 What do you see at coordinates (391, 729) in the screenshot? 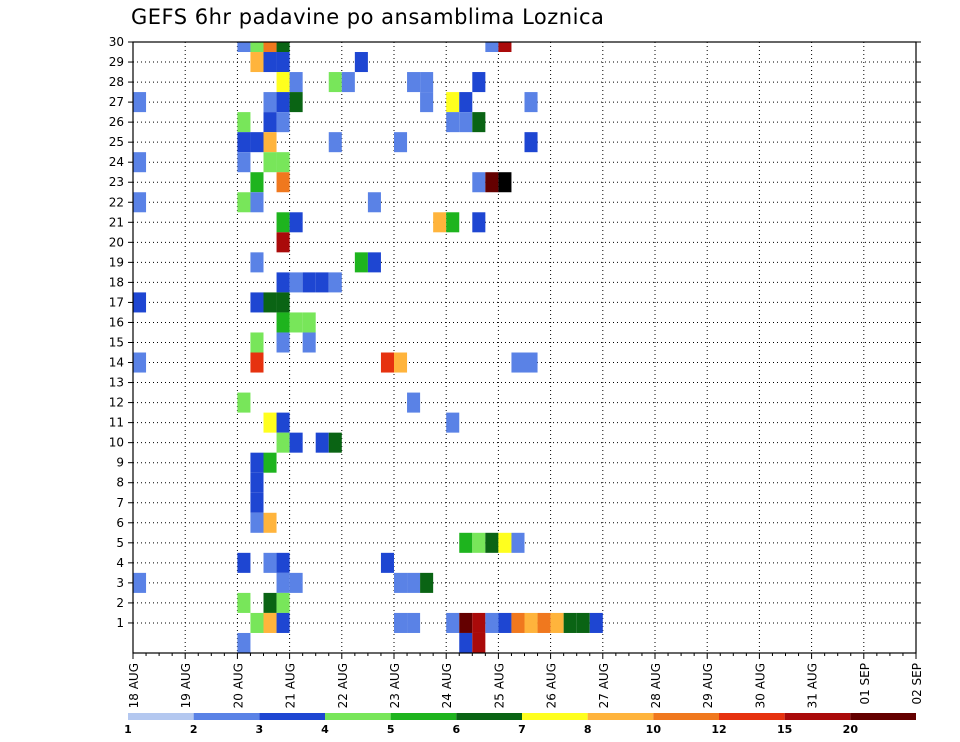
I see `colorbar-label: 5` at bounding box center [391, 729].